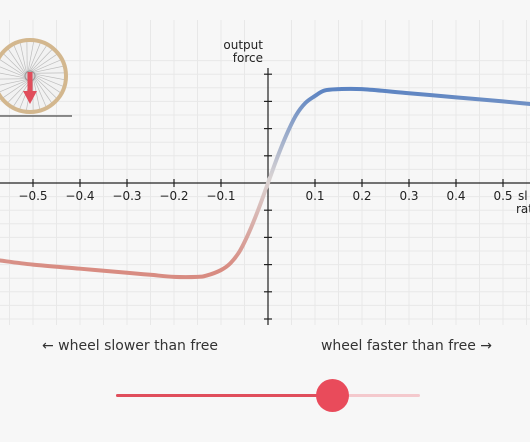 This screenshot has height=442, width=530. What do you see at coordinates (30, 82) in the screenshot?
I see `force-arrow-shaft` at bounding box center [30, 82].